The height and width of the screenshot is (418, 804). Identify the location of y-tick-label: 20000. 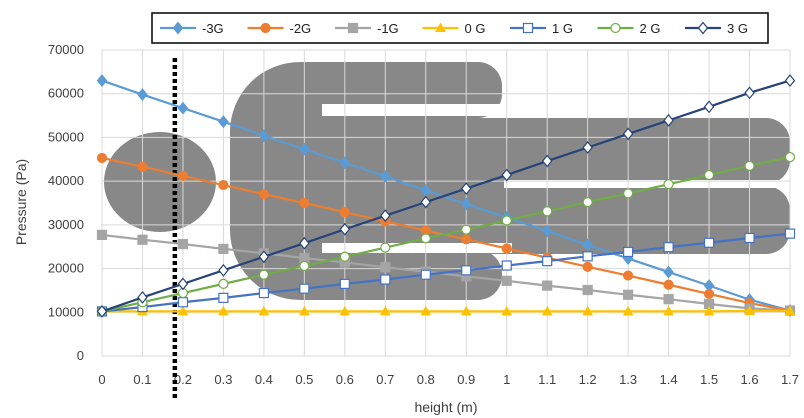
(66, 268).